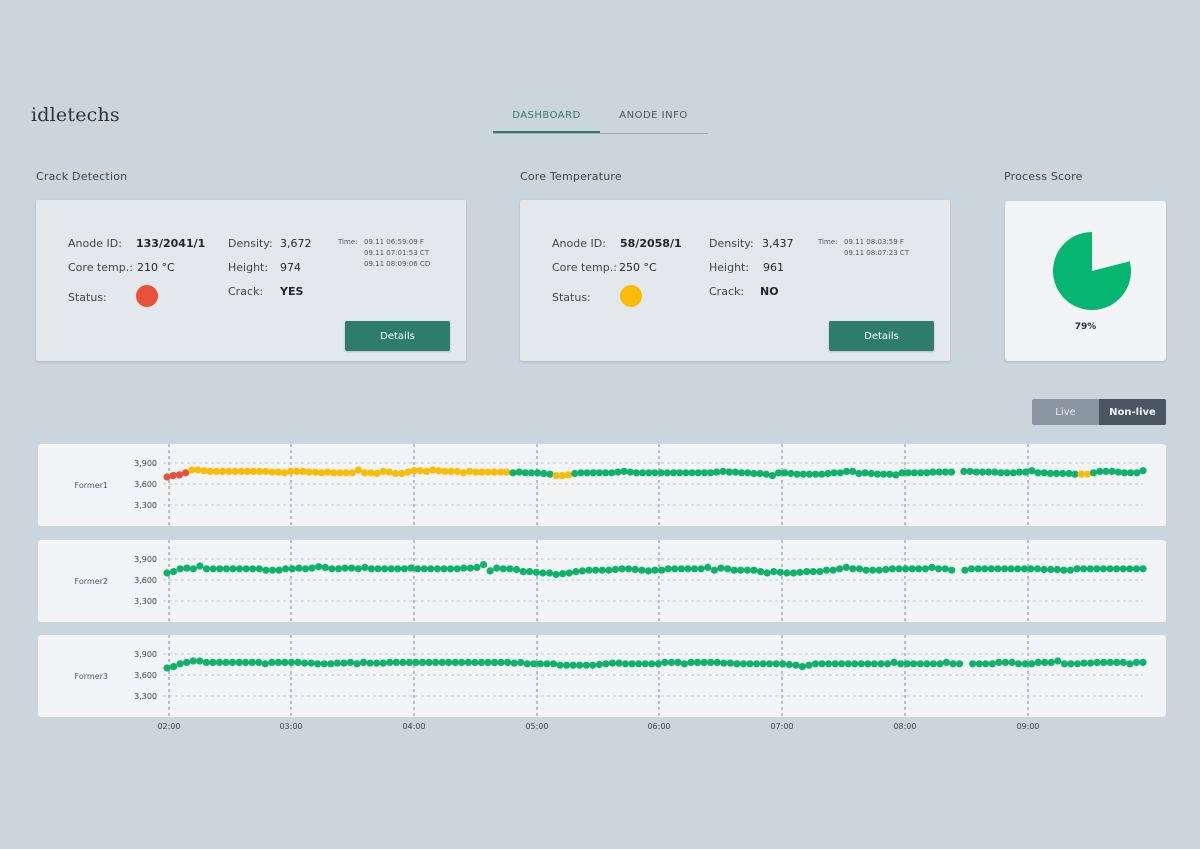  What do you see at coordinates (874, 242) in the screenshot?
I see `time-entry: 09.11 08:03:59 F` at bounding box center [874, 242].